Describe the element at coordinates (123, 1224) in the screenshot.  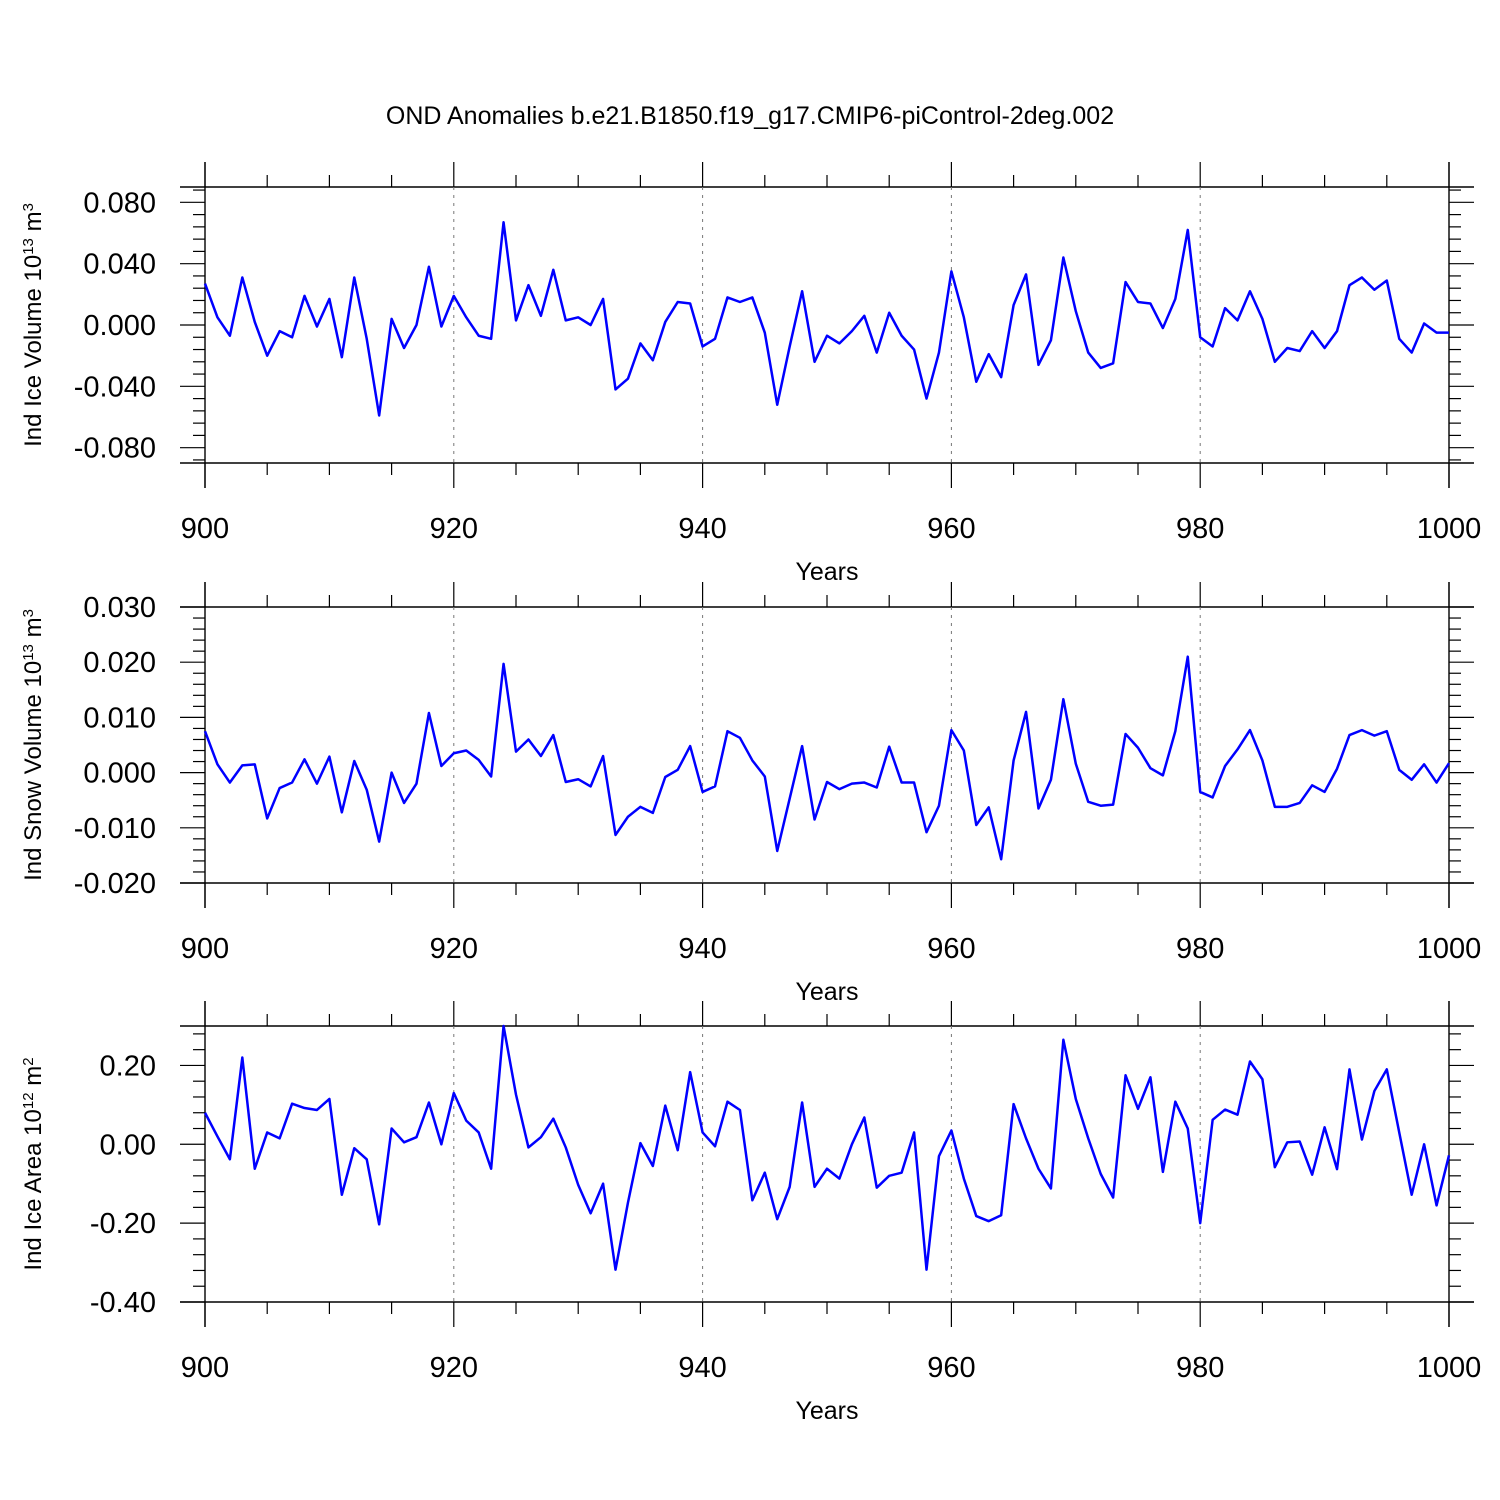
I see `y-tick-label: -0.20` at that location.